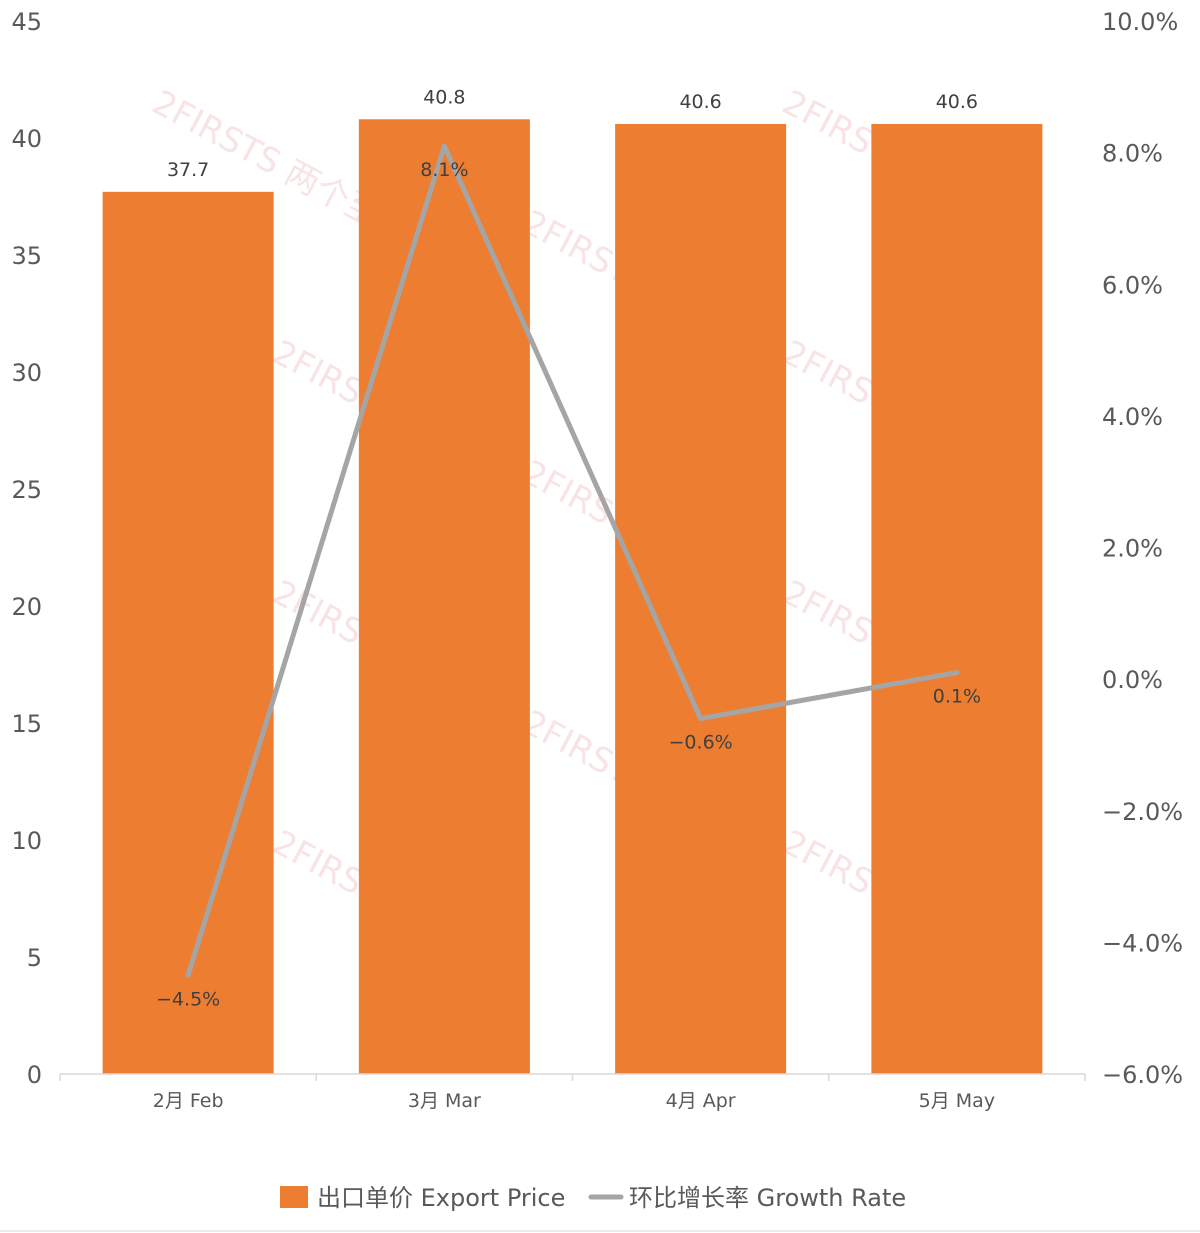 The height and width of the screenshot is (1233, 1200). Describe the element at coordinates (572, 1092) in the screenshot. I see `x-axis: 2月 Feb 3月 Mar 4月 Apr 5月 May` at that location.